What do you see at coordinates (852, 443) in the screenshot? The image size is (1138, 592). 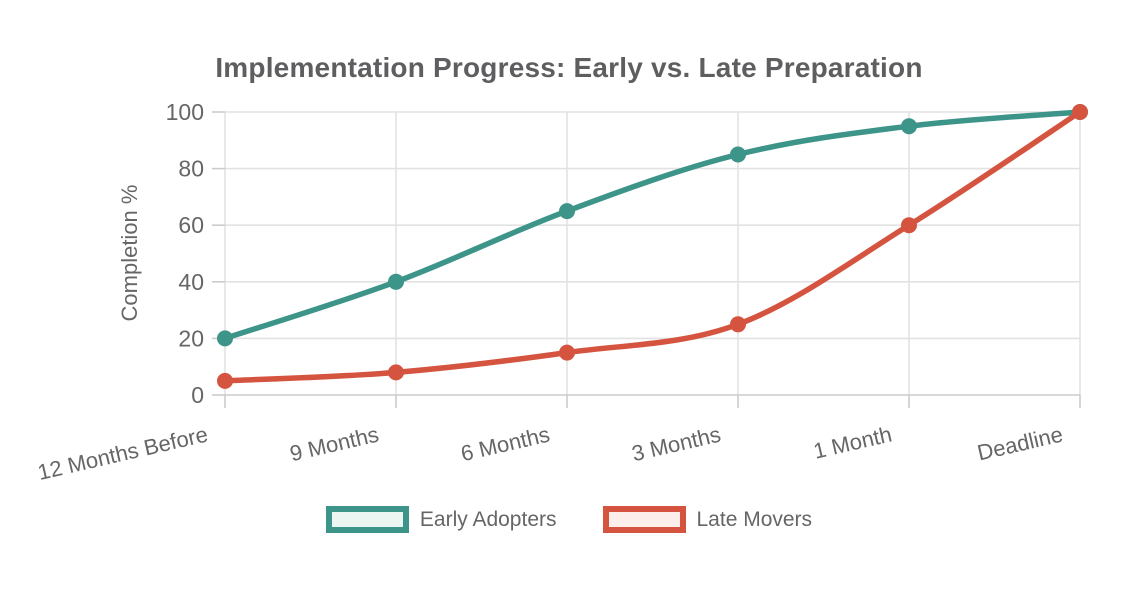 I see `x-tick-label: 1 Month` at bounding box center [852, 443].